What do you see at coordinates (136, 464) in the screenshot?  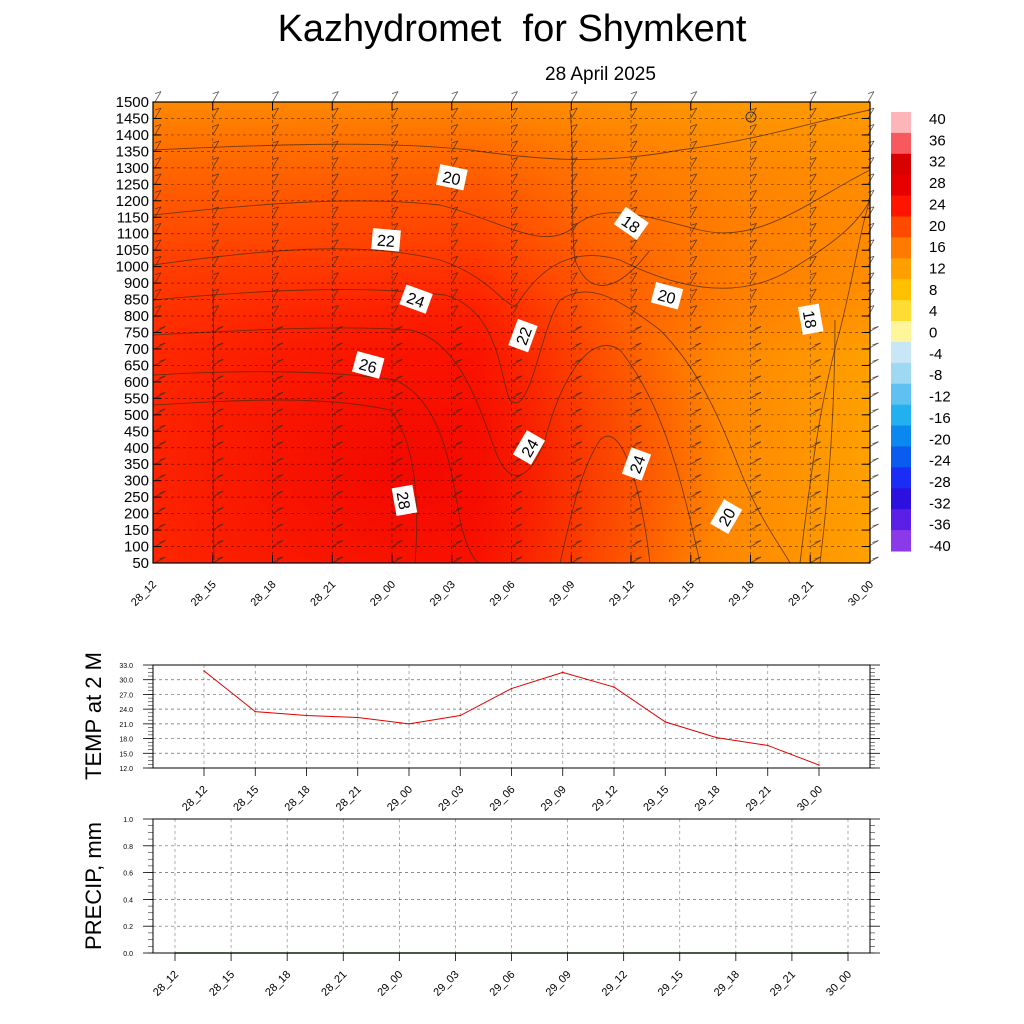 I see `y-tick-label: 350` at bounding box center [136, 464].